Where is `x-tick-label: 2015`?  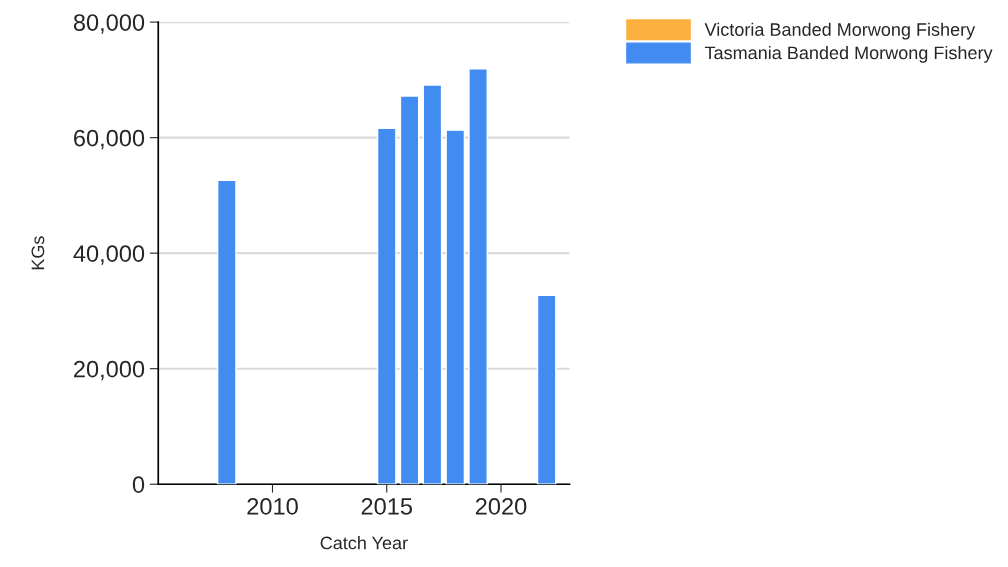 x-tick-label: 2015 is located at coordinates (387, 506).